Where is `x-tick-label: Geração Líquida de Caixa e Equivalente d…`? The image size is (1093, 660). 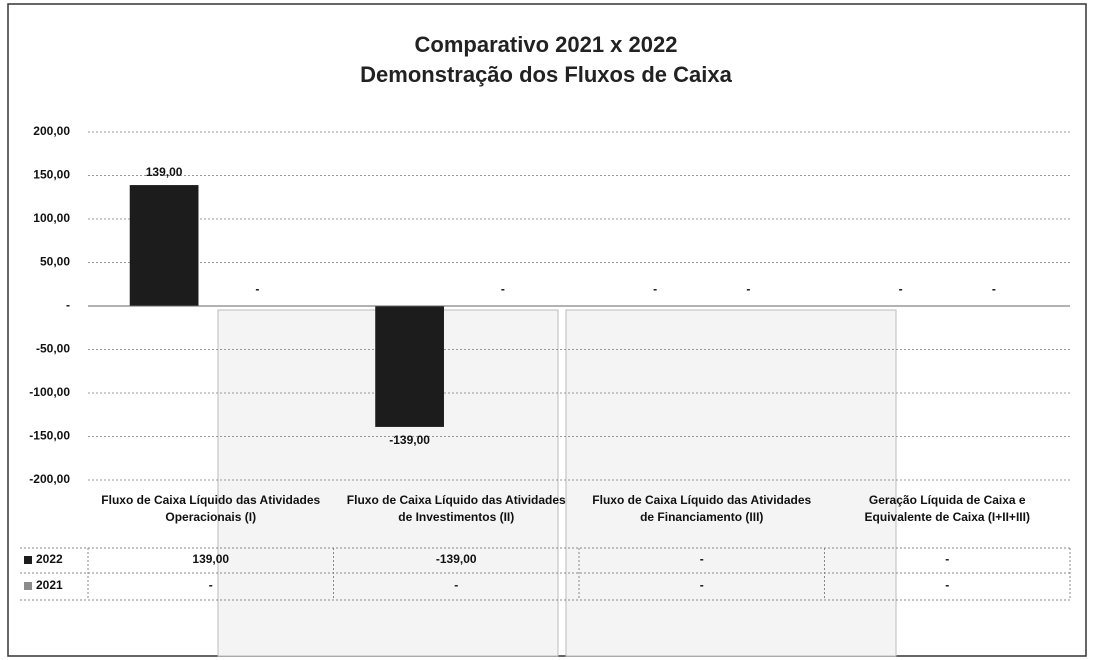 x-tick-label: Geração Líquida de Caixa e Equivalente d… is located at coordinates (947, 508).